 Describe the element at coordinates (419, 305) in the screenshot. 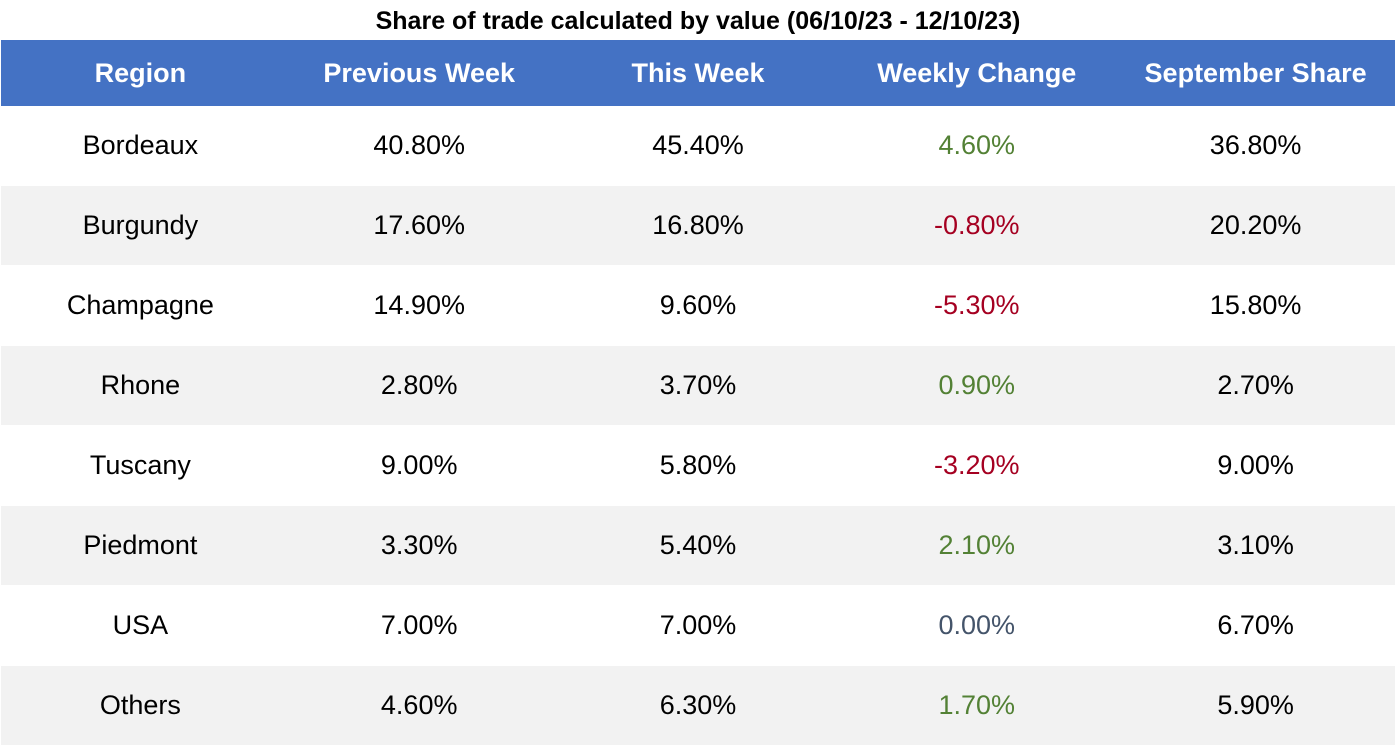

I see `previous-week-cell: 14.90%` at that location.